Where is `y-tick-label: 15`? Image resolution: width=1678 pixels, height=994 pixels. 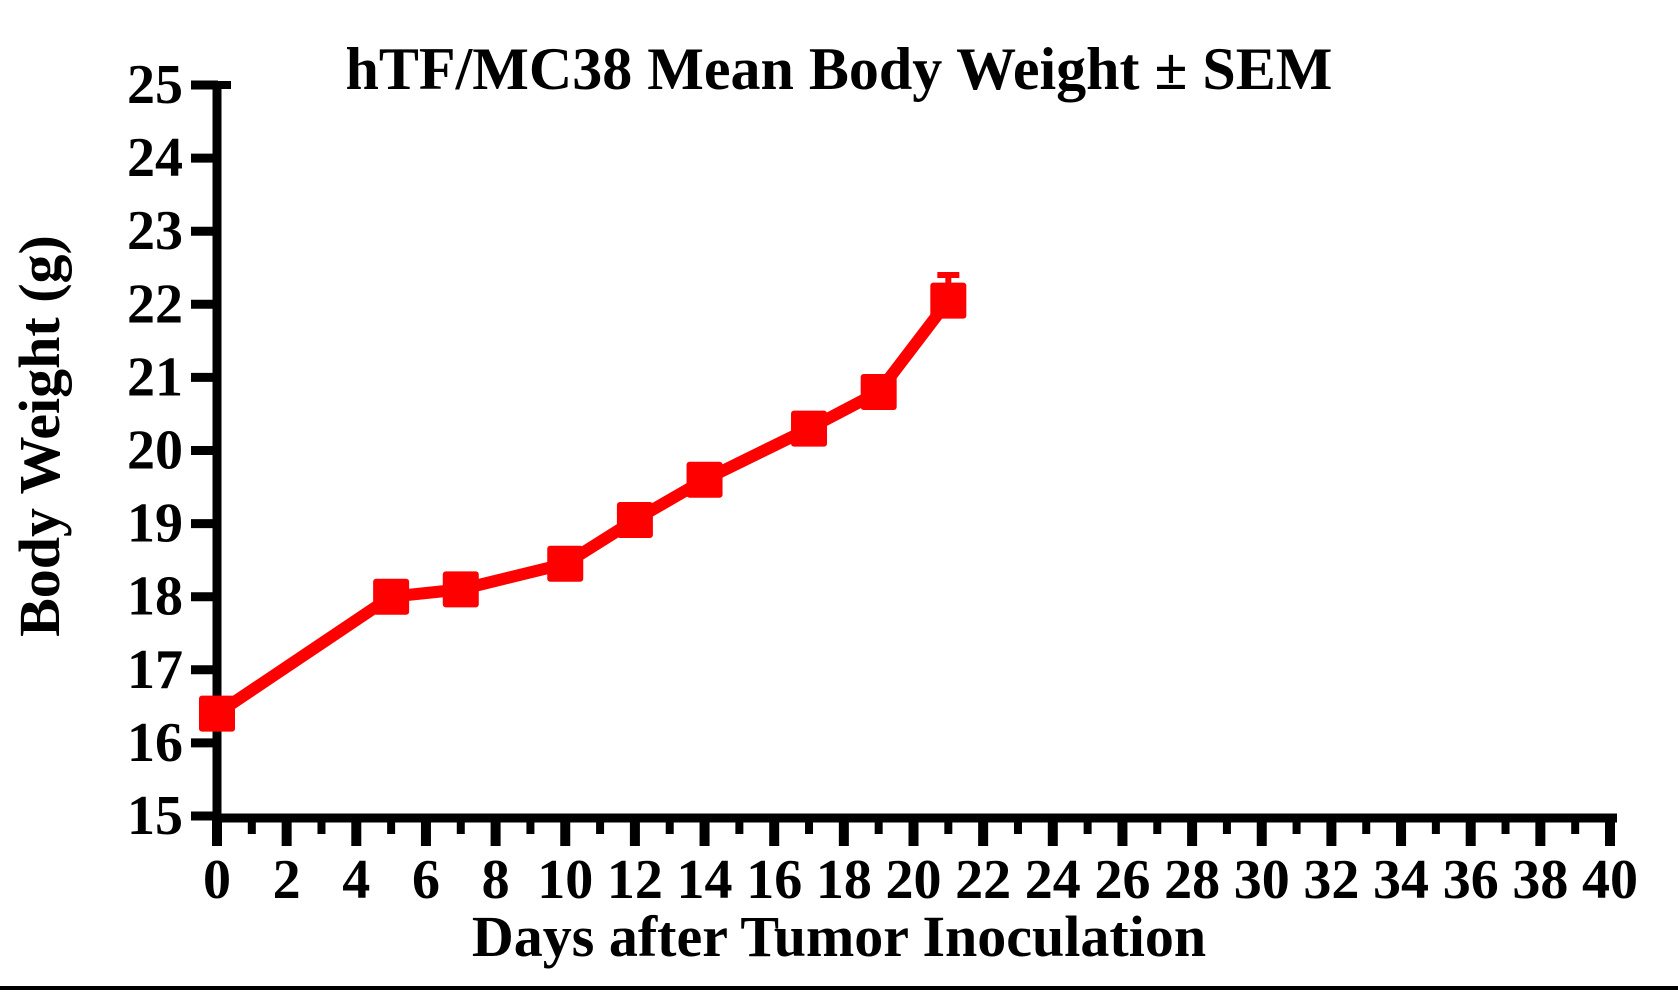
y-tick-label: 15 is located at coordinates (155, 816).